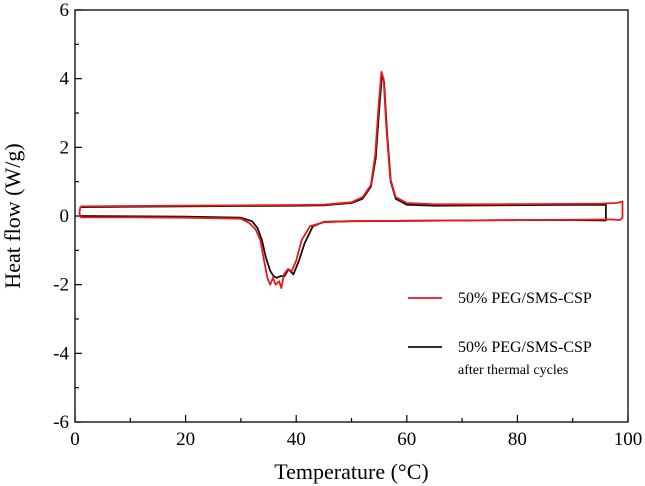 The image size is (645, 486). What do you see at coordinates (65, 216) in the screenshot?
I see `y-tick-label: 0` at bounding box center [65, 216].